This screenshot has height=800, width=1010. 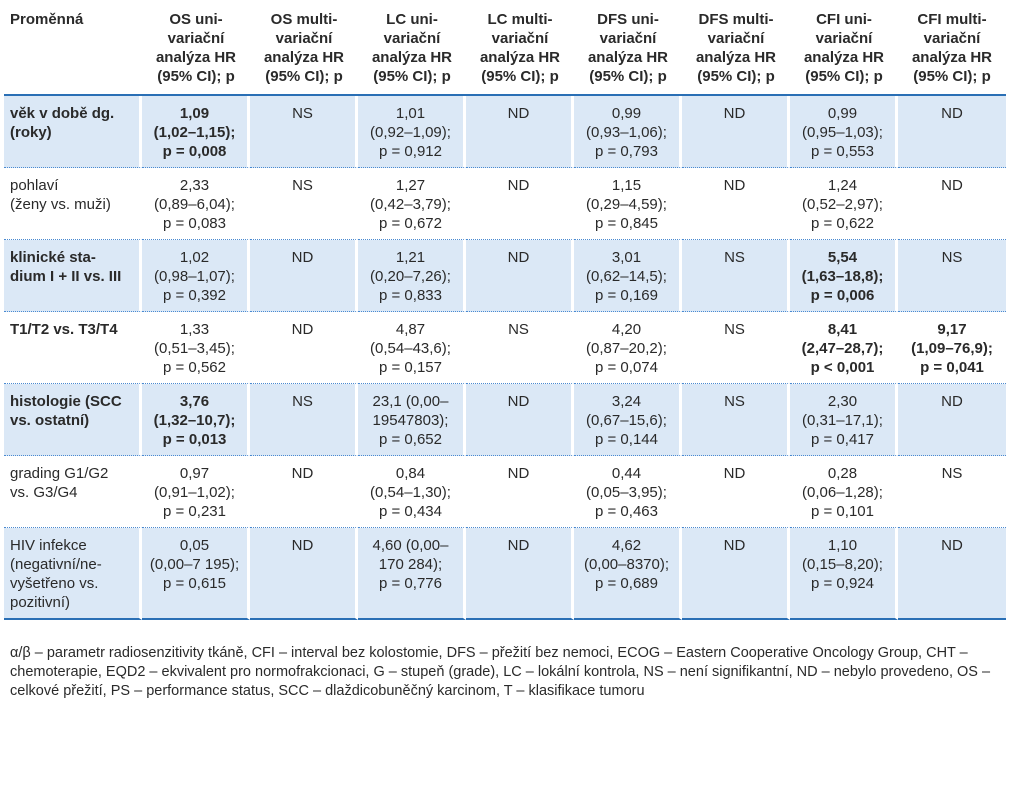 I want to click on cell-line: 0,99, so click(x=626, y=113).